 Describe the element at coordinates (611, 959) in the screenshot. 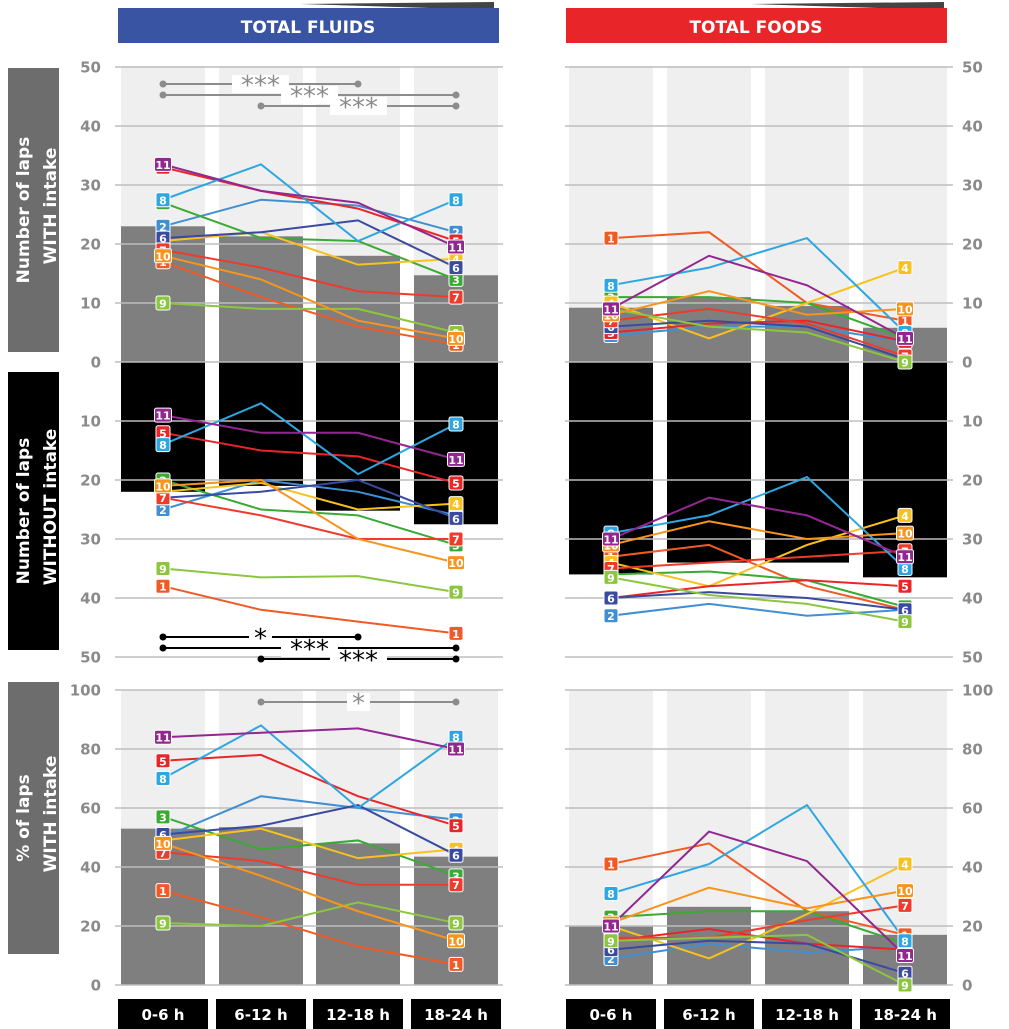

I see `series-marker-label-foods_pct-2-0: 2` at that location.